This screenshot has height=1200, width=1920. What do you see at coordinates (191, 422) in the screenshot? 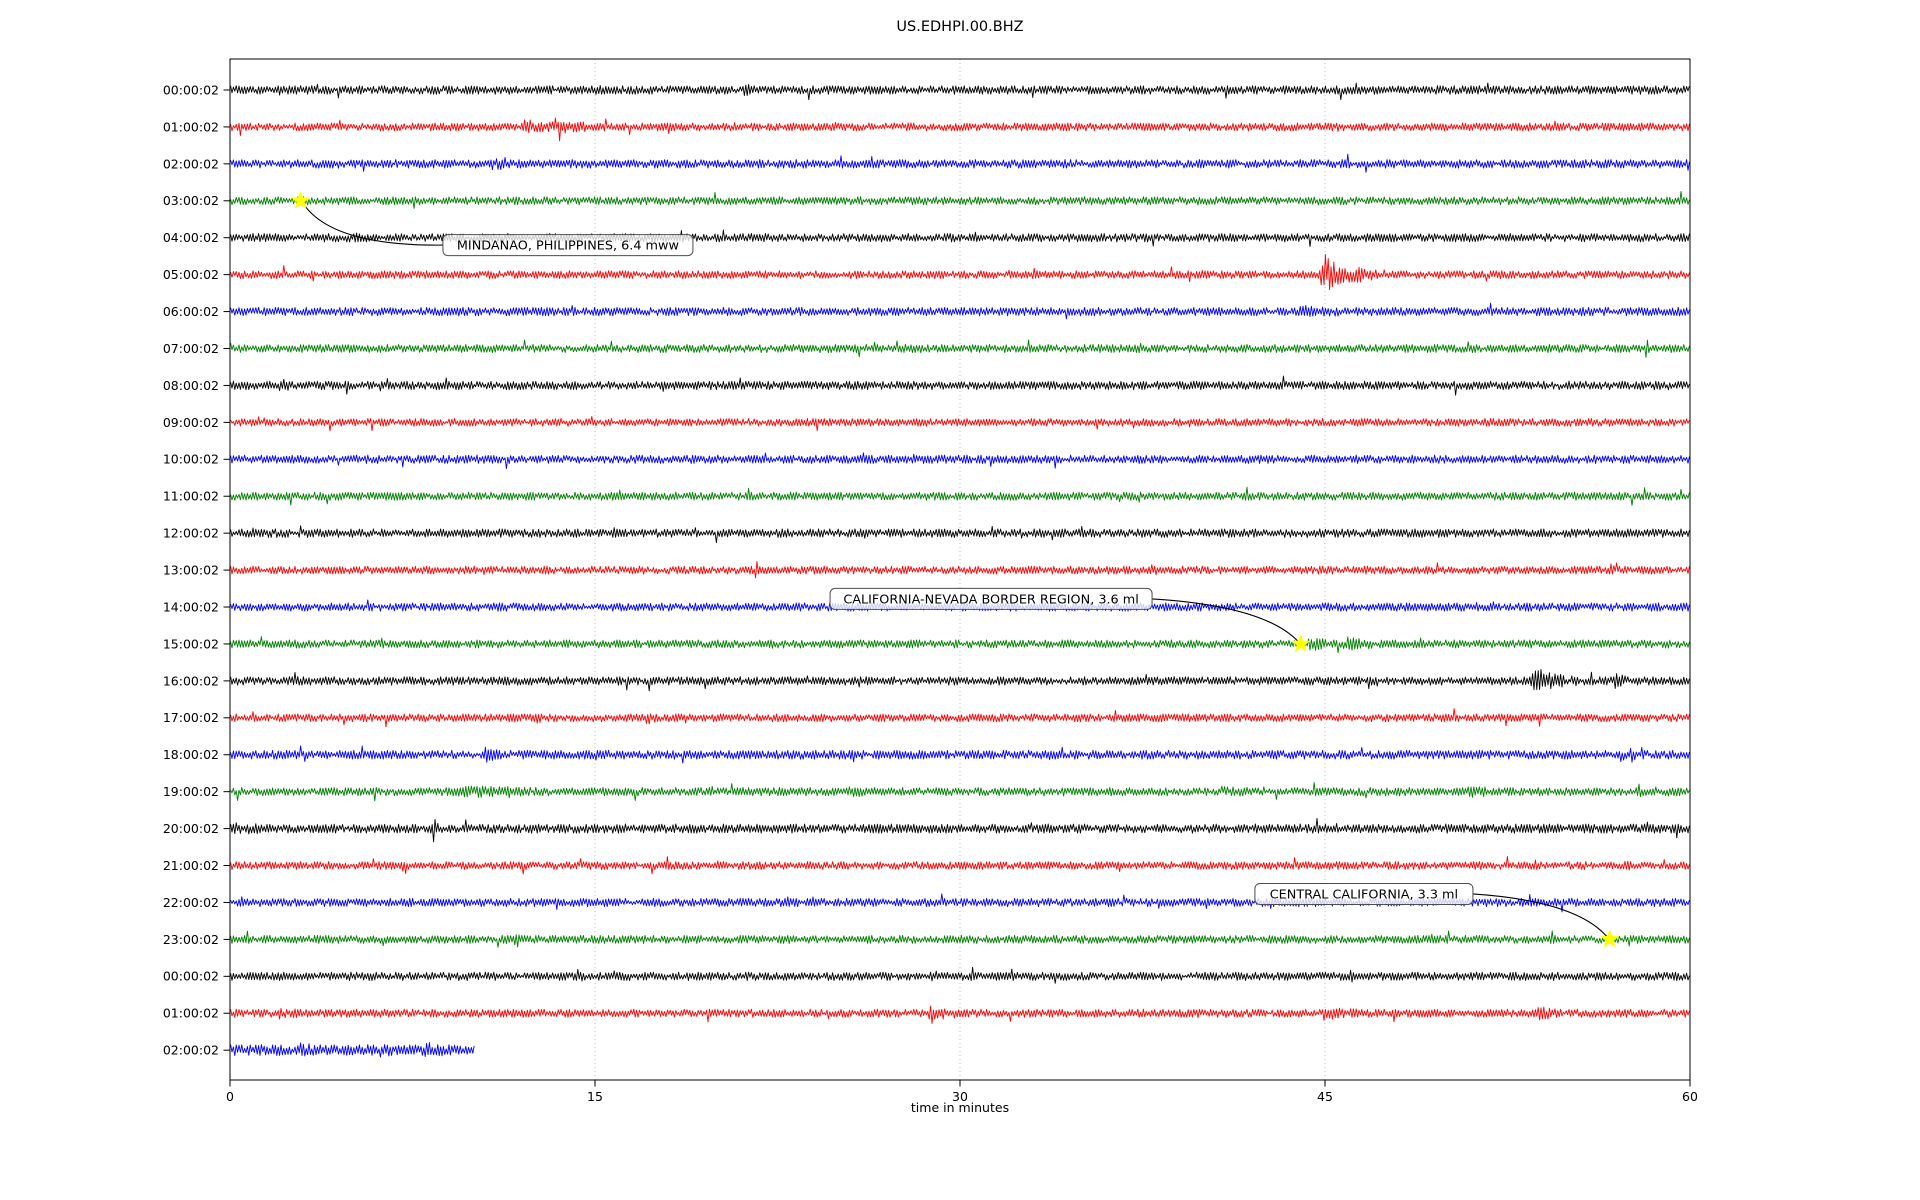
I see `y-tick-label-9: 09:00:02` at bounding box center [191, 422].